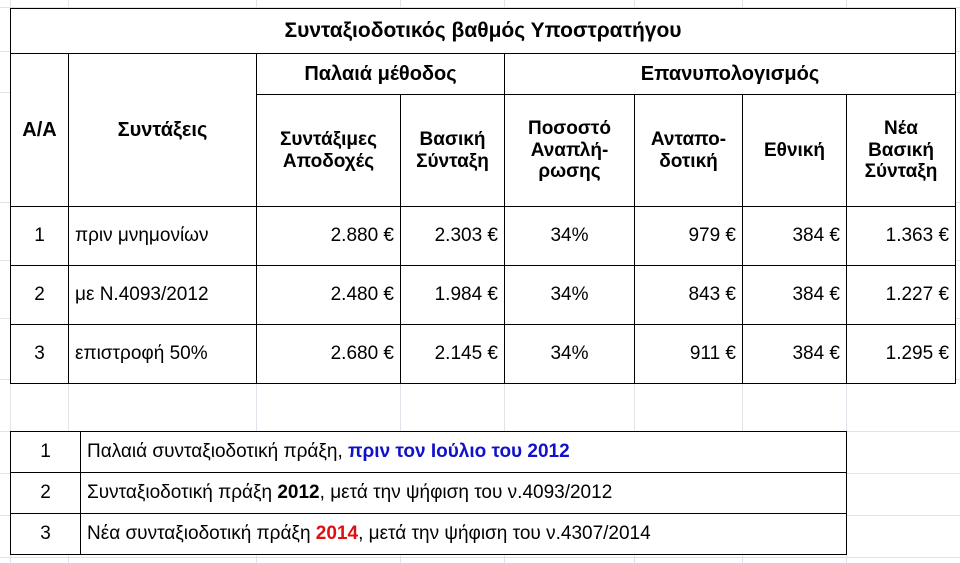 The width and height of the screenshot is (960, 563). Describe the element at coordinates (217, 451) in the screenshot. I see `legend-text-plain-before: Παλαιά συνταξιοδοτική πράξη,` at that location.